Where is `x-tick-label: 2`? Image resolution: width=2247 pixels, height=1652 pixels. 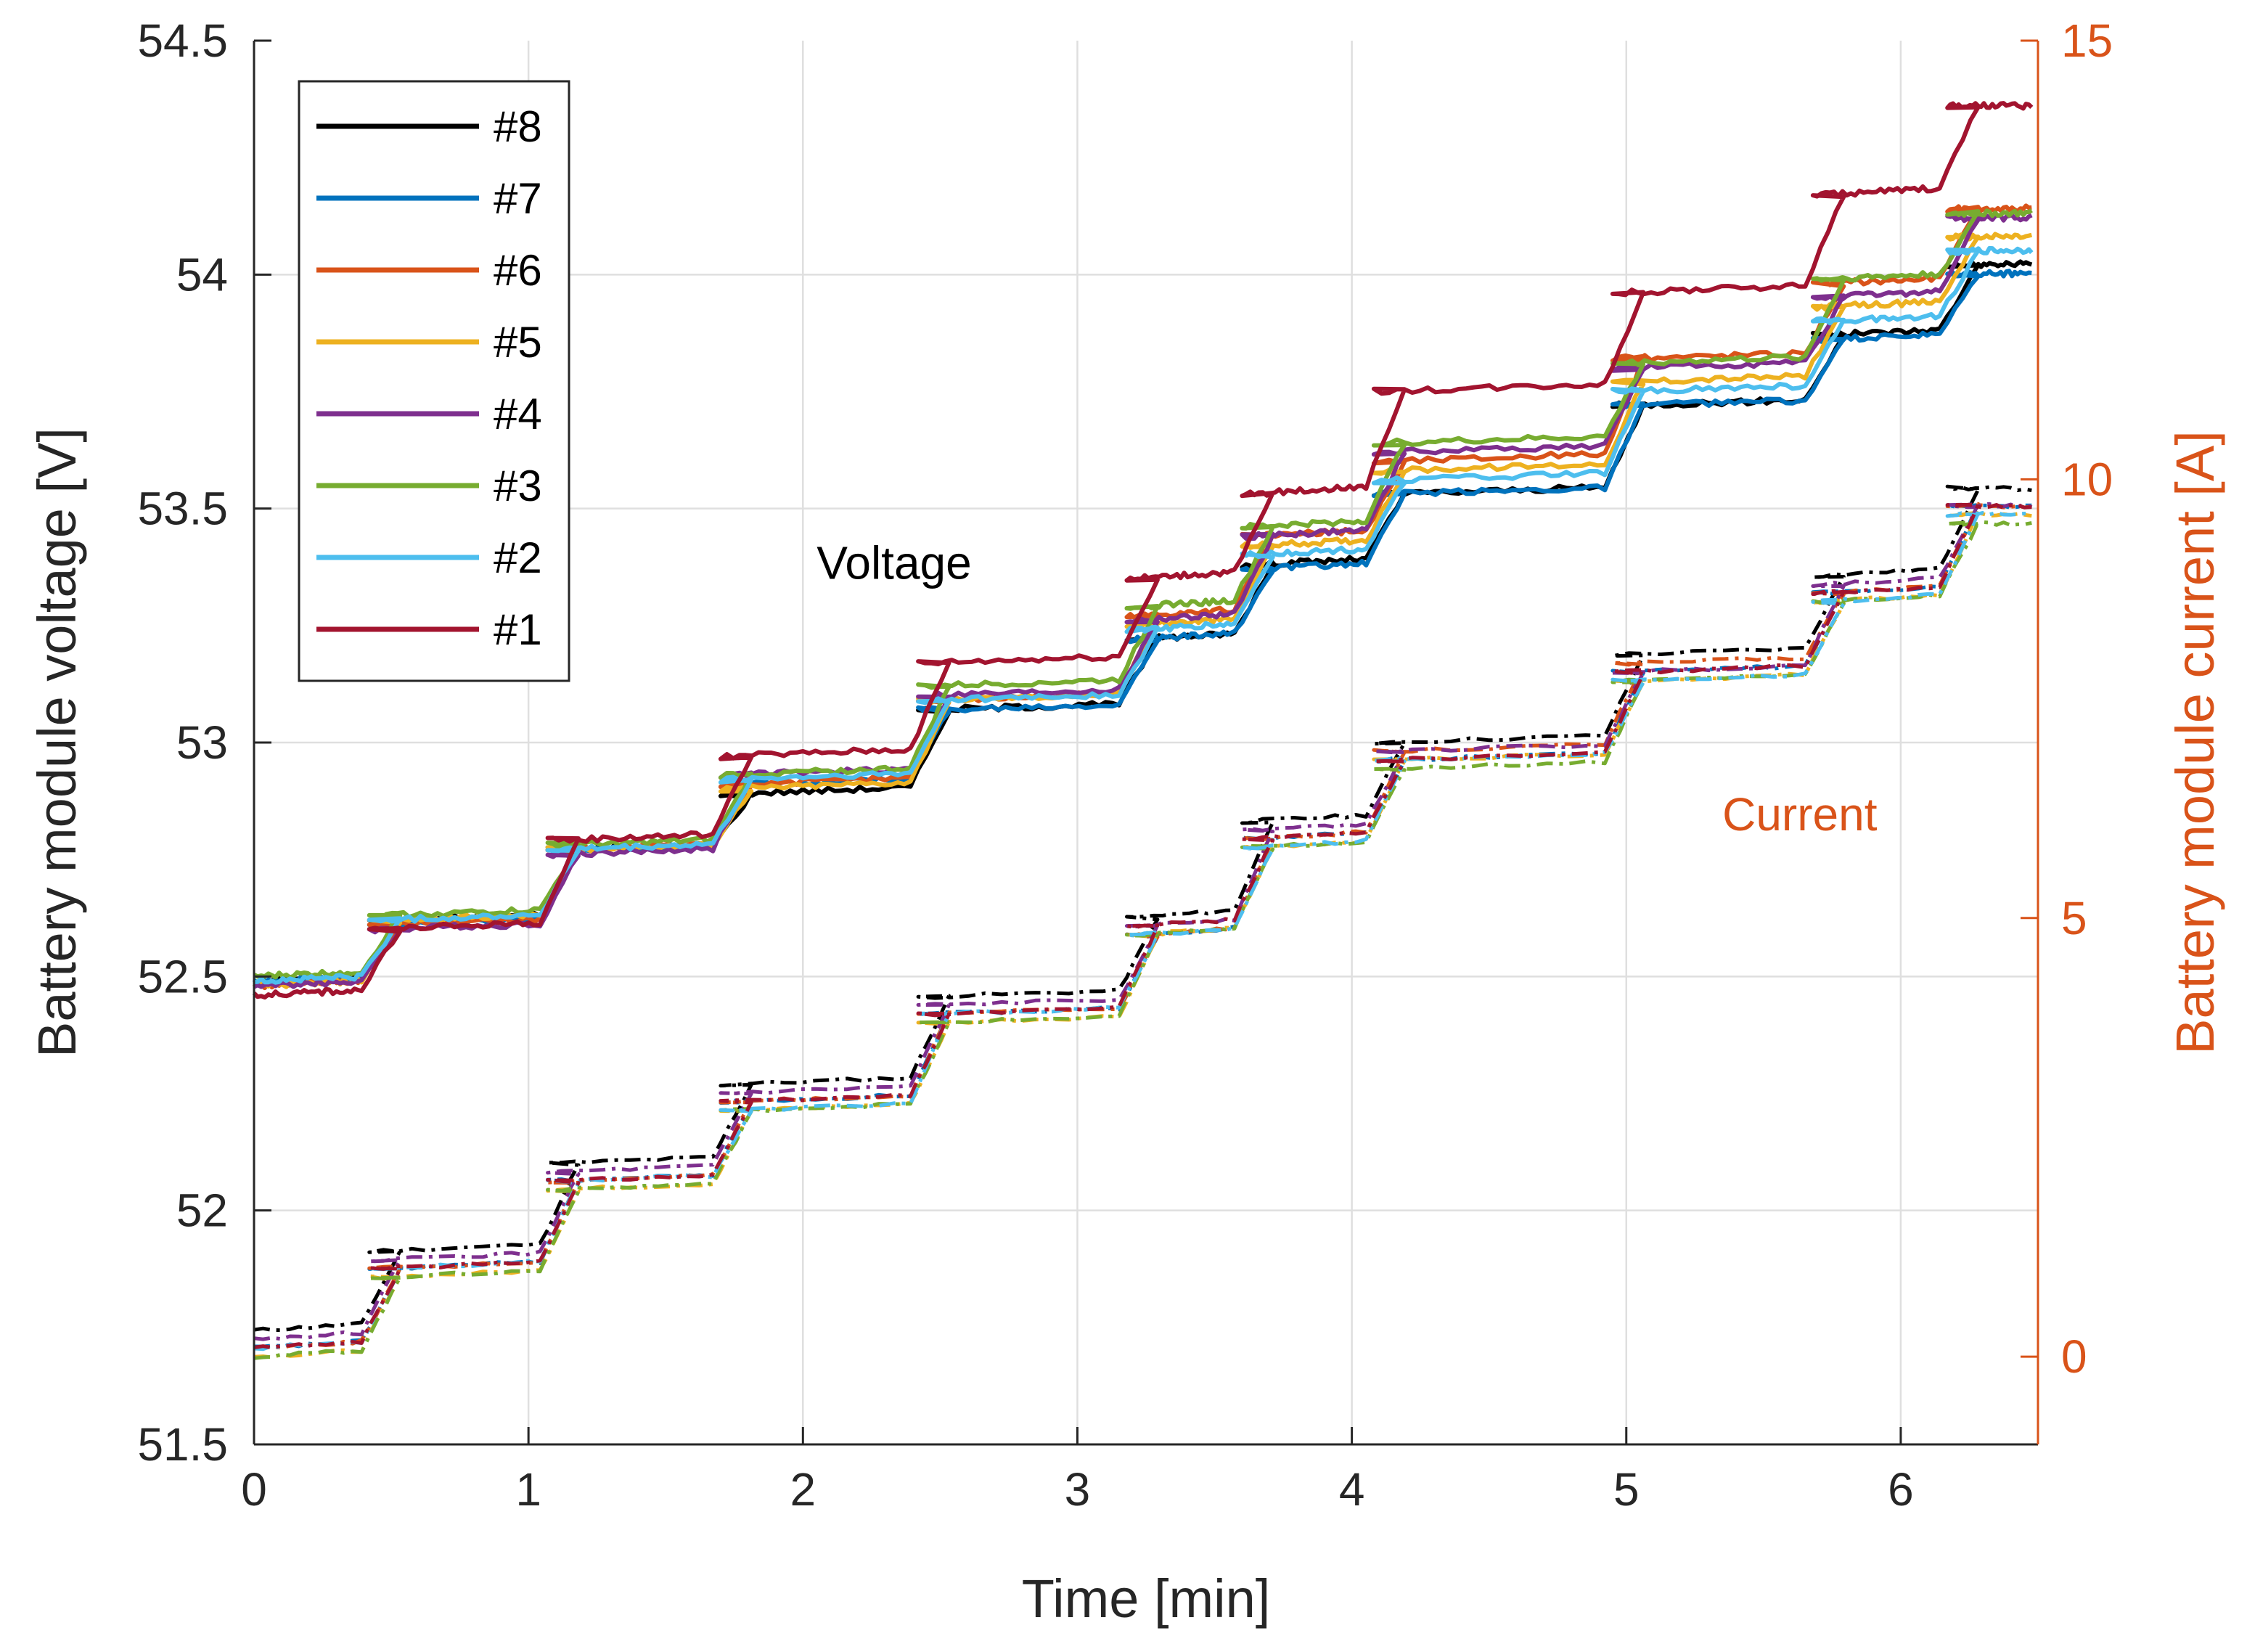 x-tick-label: 2 is located at coordinates (803, 1489).